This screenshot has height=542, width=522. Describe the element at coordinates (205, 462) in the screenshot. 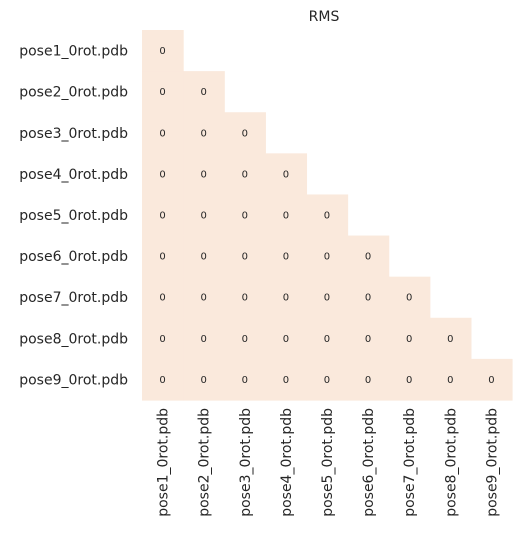

I see `x-tick-label: pose2_0rot.pdb` at that location.